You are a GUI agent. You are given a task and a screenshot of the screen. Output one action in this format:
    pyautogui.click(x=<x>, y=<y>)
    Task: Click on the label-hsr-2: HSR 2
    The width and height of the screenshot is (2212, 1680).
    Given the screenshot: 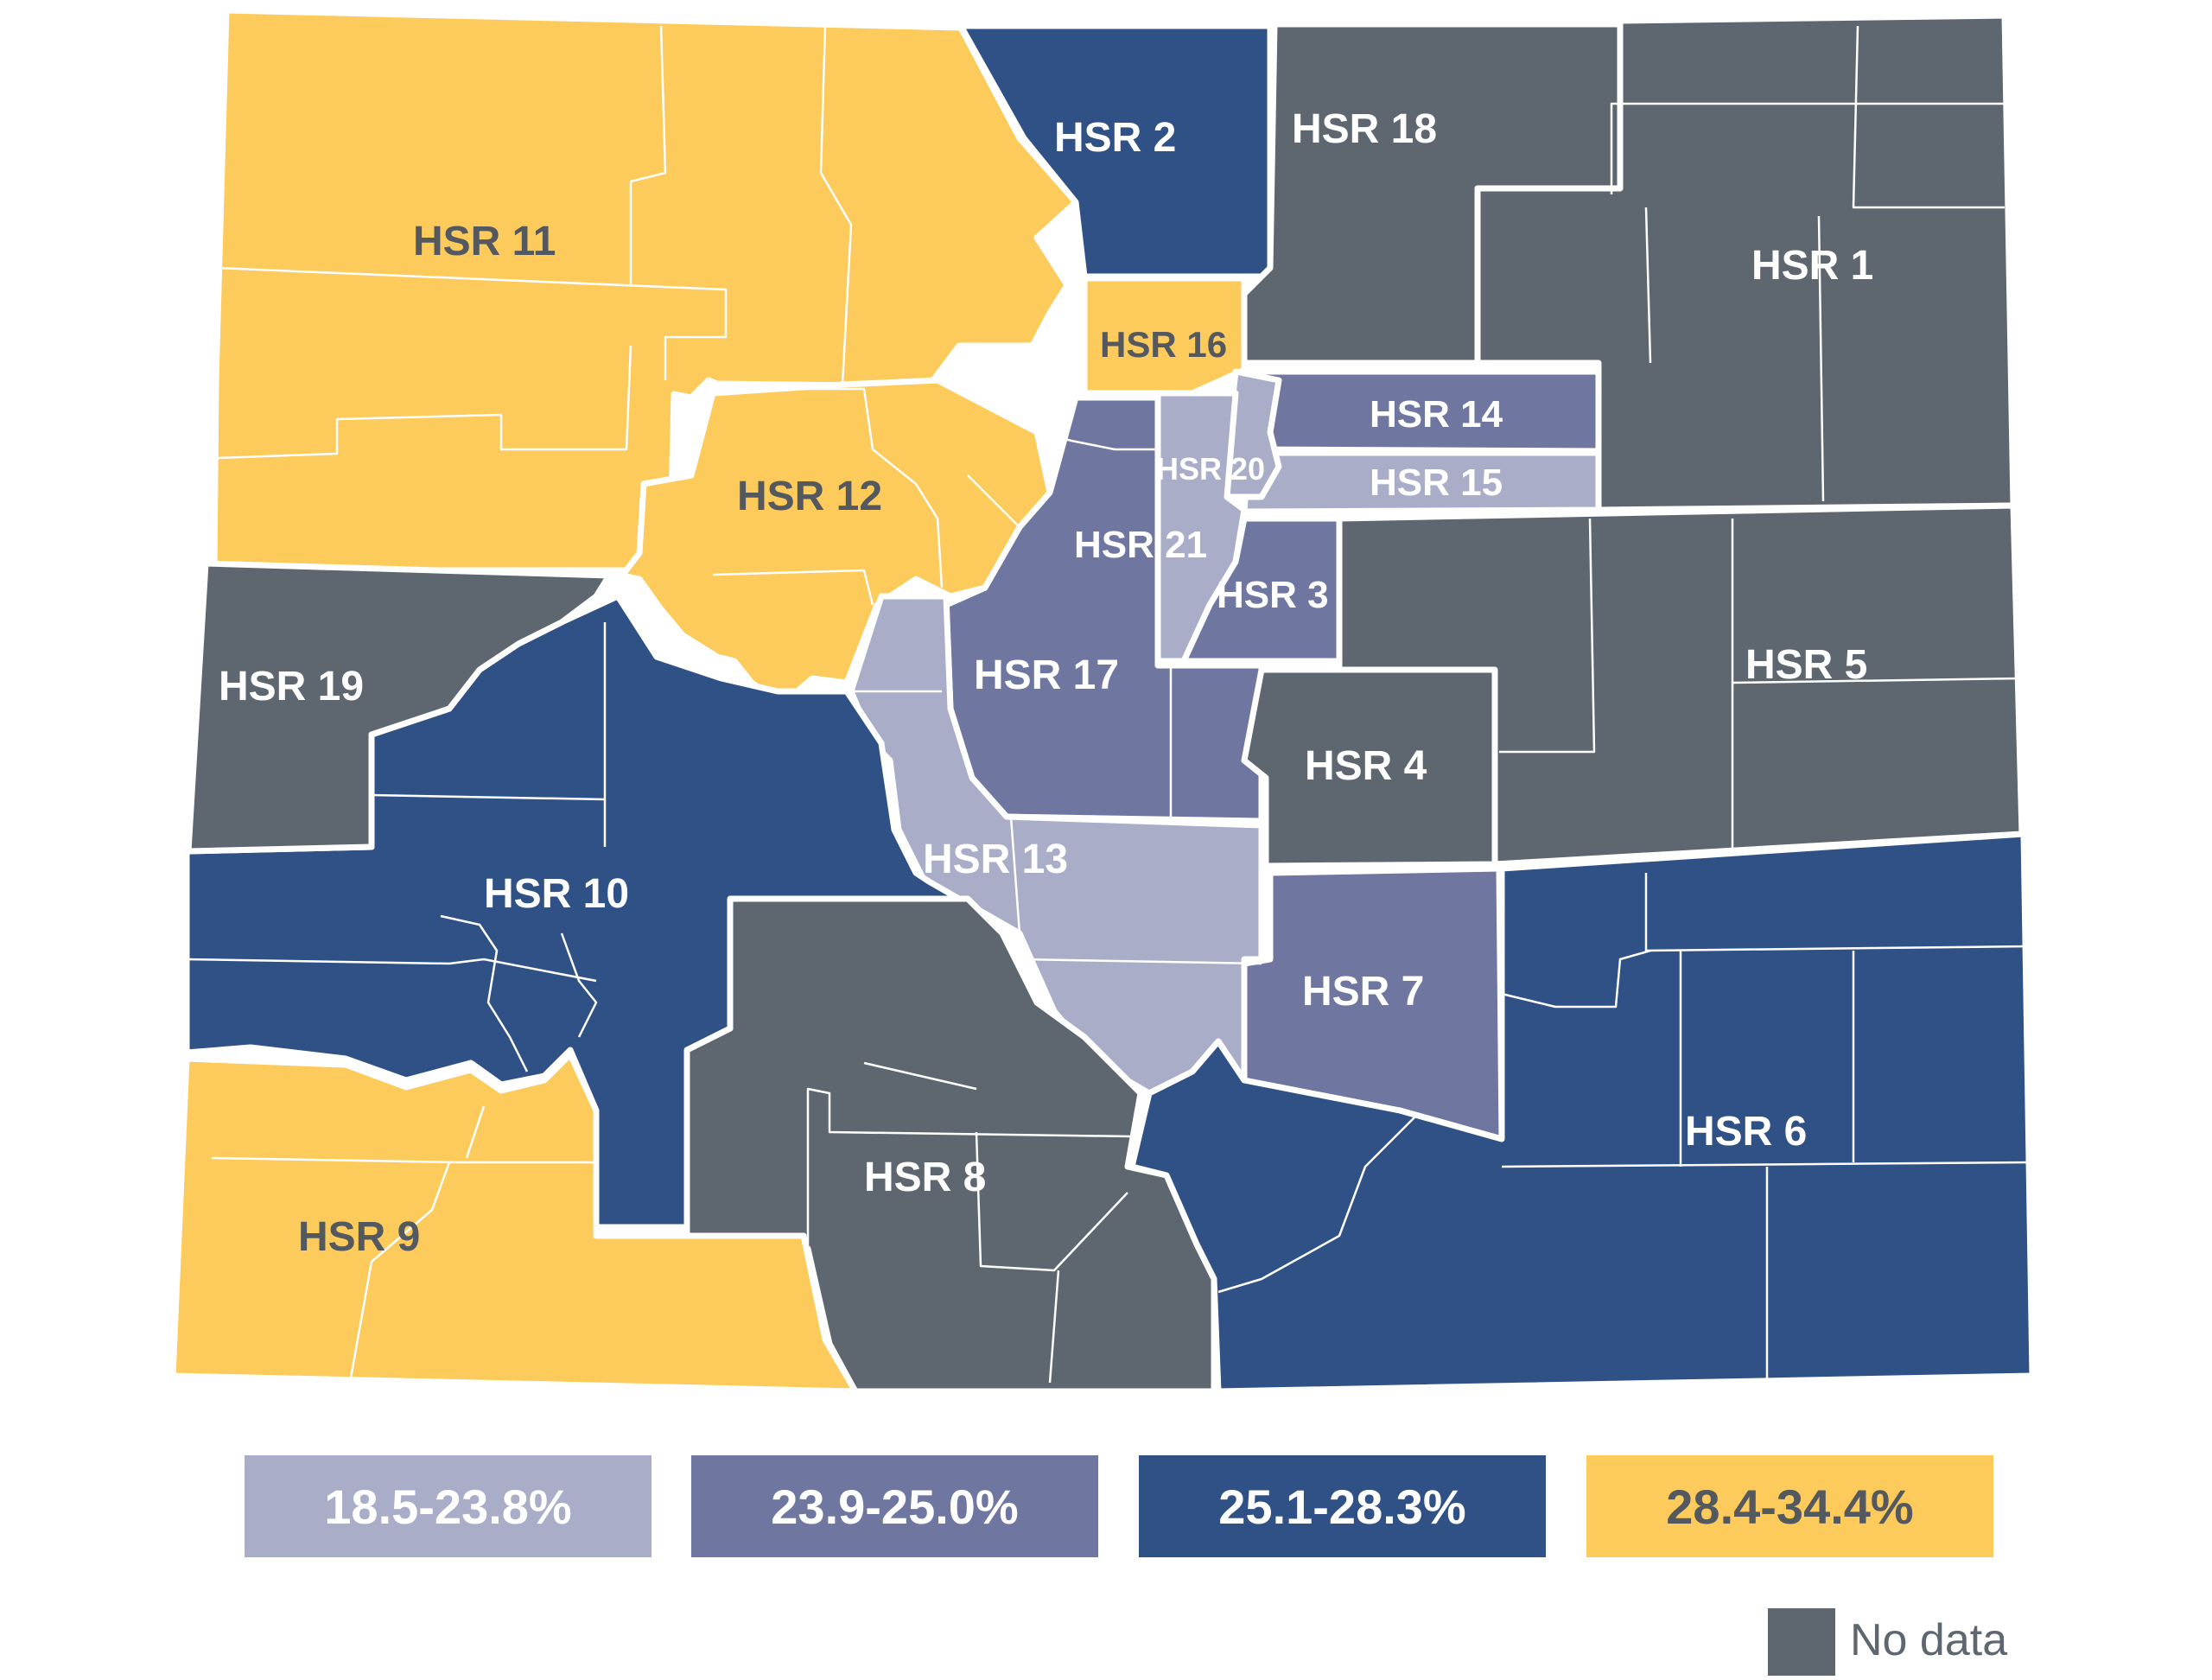 What is the action you would take?
    pyautogui.click(x=1115, y=138)
    